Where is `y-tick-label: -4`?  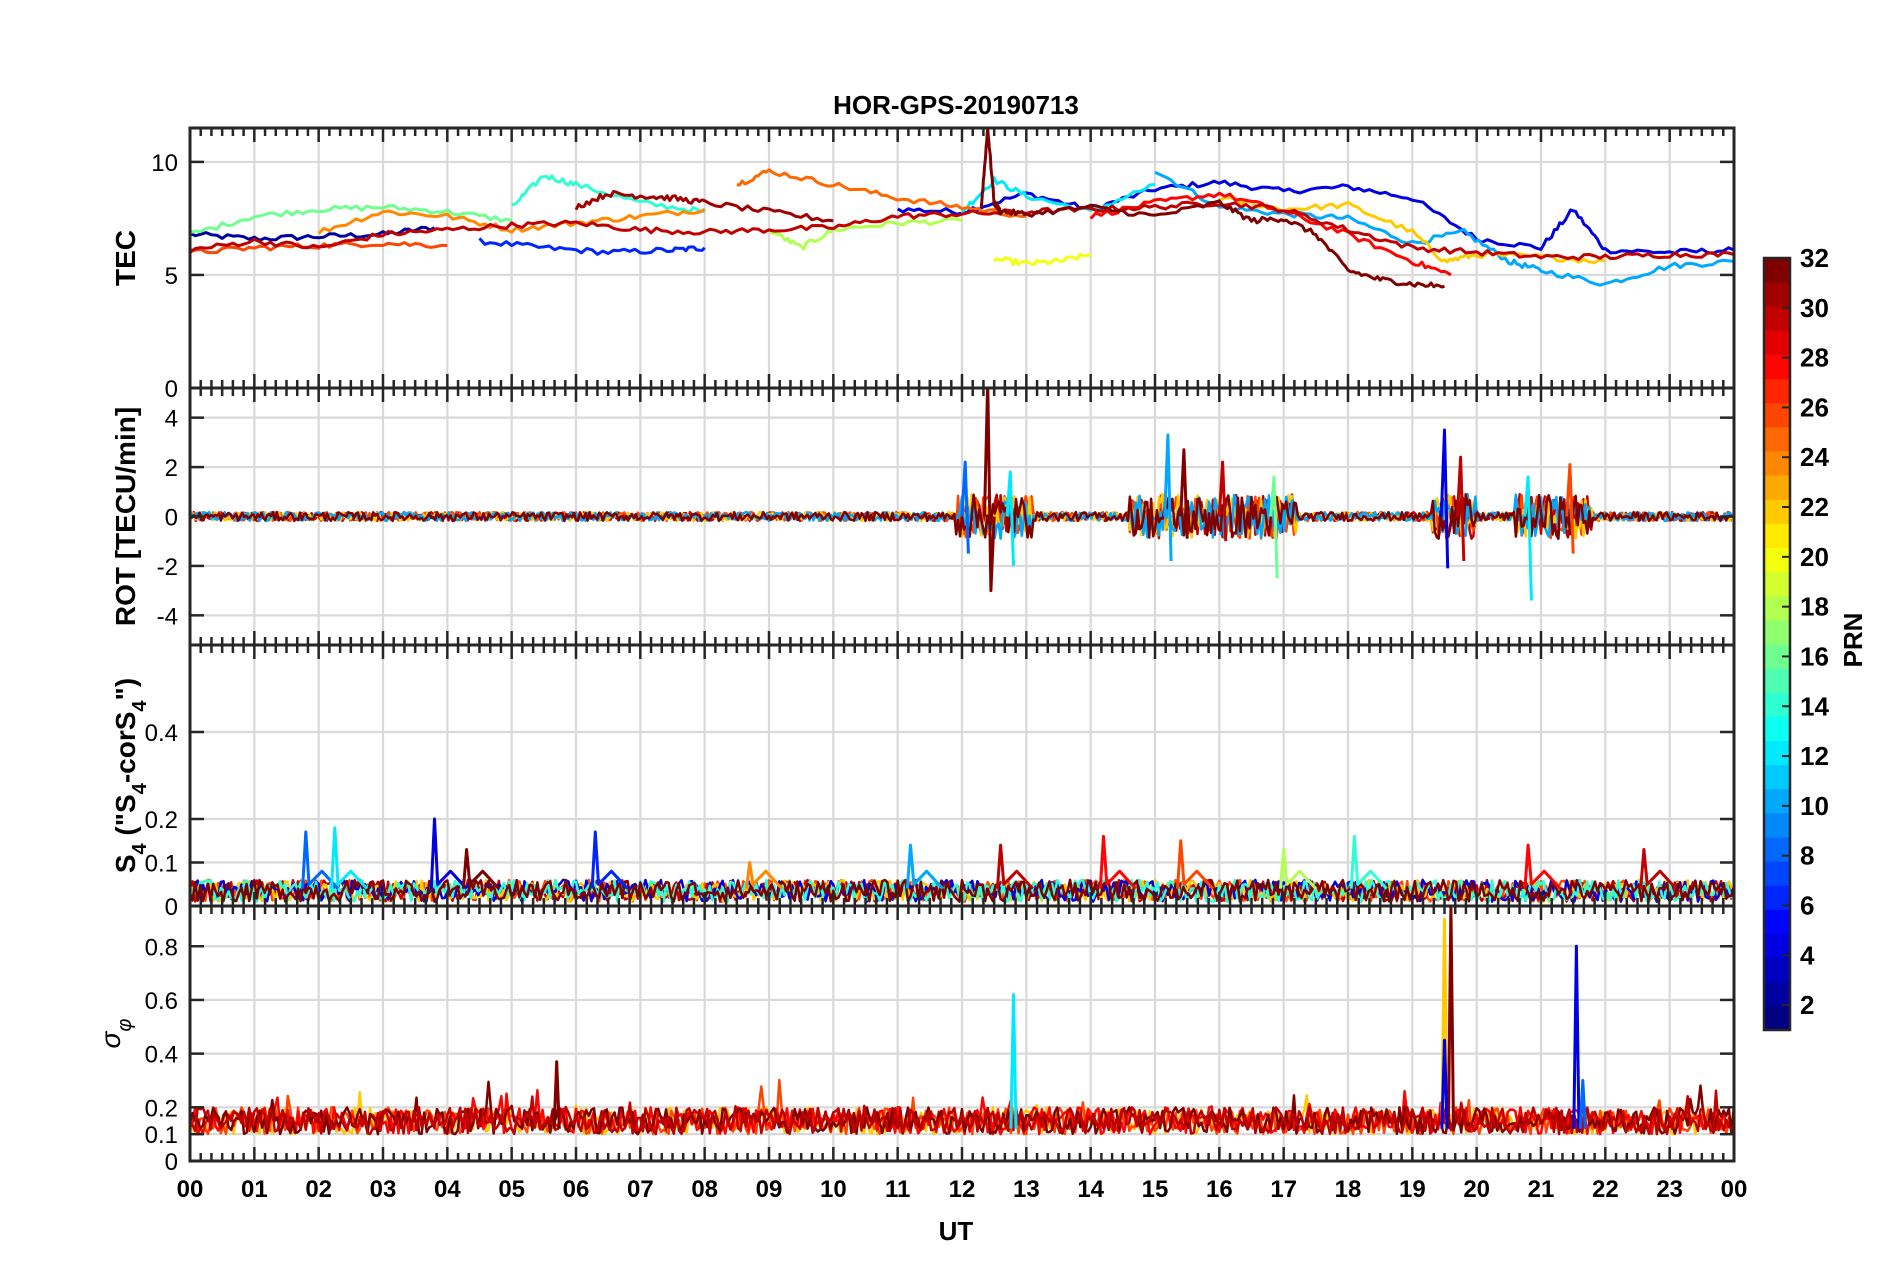 y-tick-label: -4 is located at coordinates (167, 616).